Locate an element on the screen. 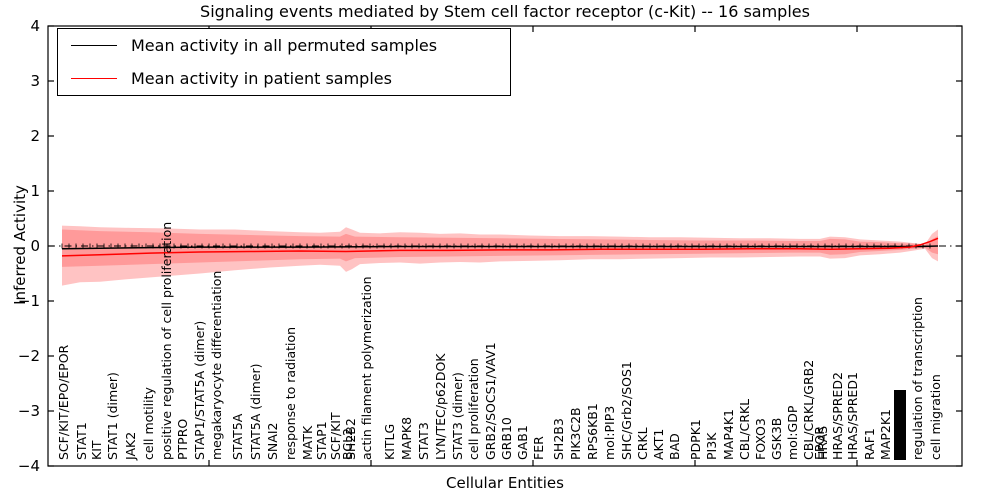 This screenshot has width=1000, height=500. entity-label: MAPK8 is located at coordinates (406, 438).